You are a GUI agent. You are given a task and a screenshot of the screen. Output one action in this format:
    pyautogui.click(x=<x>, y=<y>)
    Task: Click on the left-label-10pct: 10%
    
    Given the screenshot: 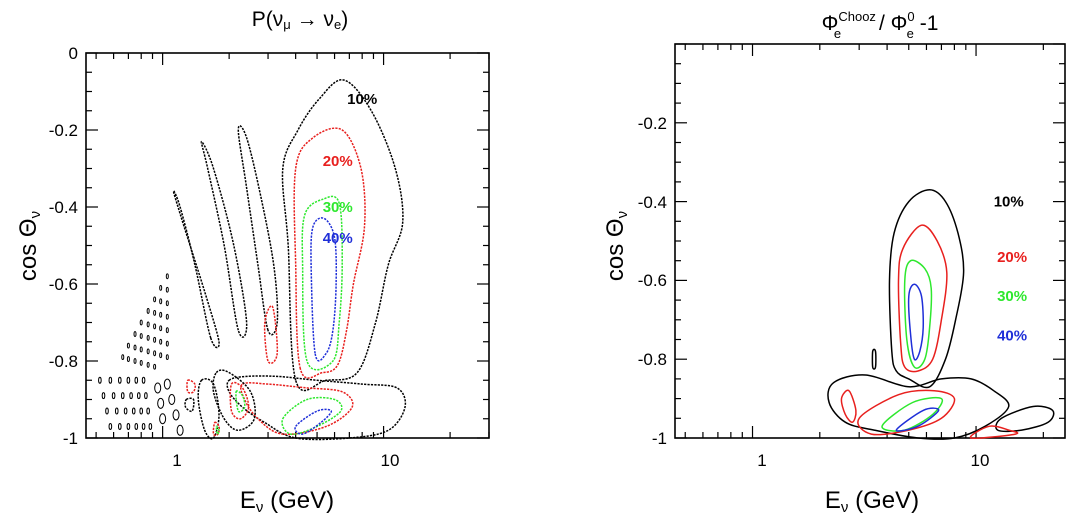 What is the action you would take?
    pyautogui.click(x=362, y=99)
    